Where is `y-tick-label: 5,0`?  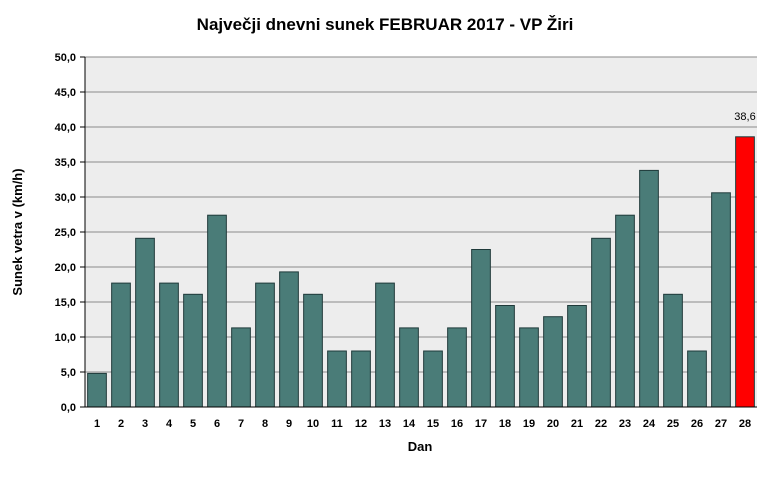 y-tick-label: 5,0 is located at coordinates (68, 373).